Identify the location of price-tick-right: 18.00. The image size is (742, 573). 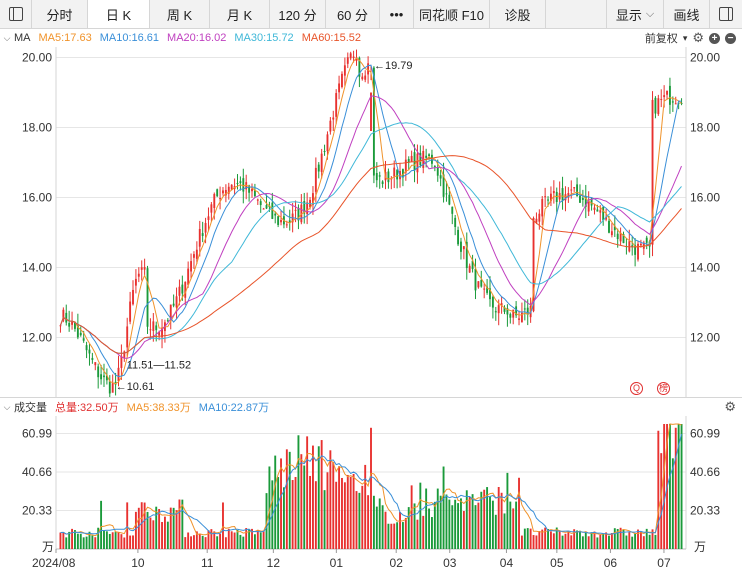
(705, 128).